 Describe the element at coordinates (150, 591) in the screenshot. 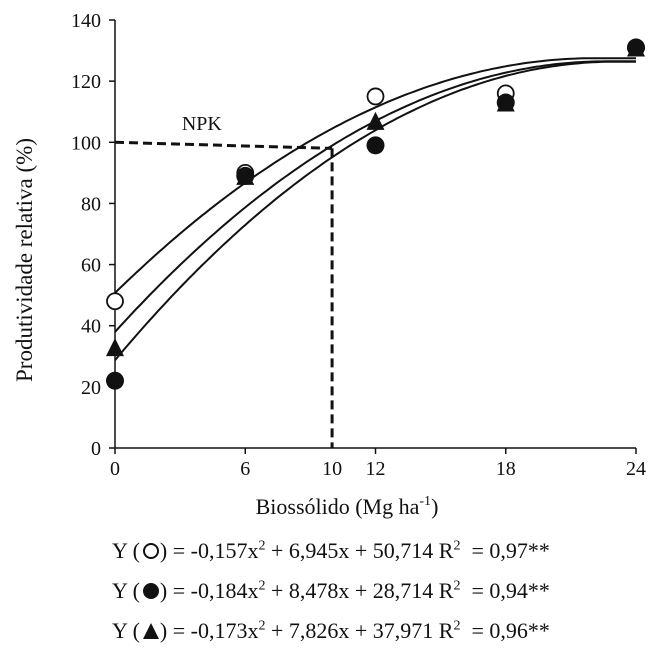

I see `filled-circle-icon` at that location.